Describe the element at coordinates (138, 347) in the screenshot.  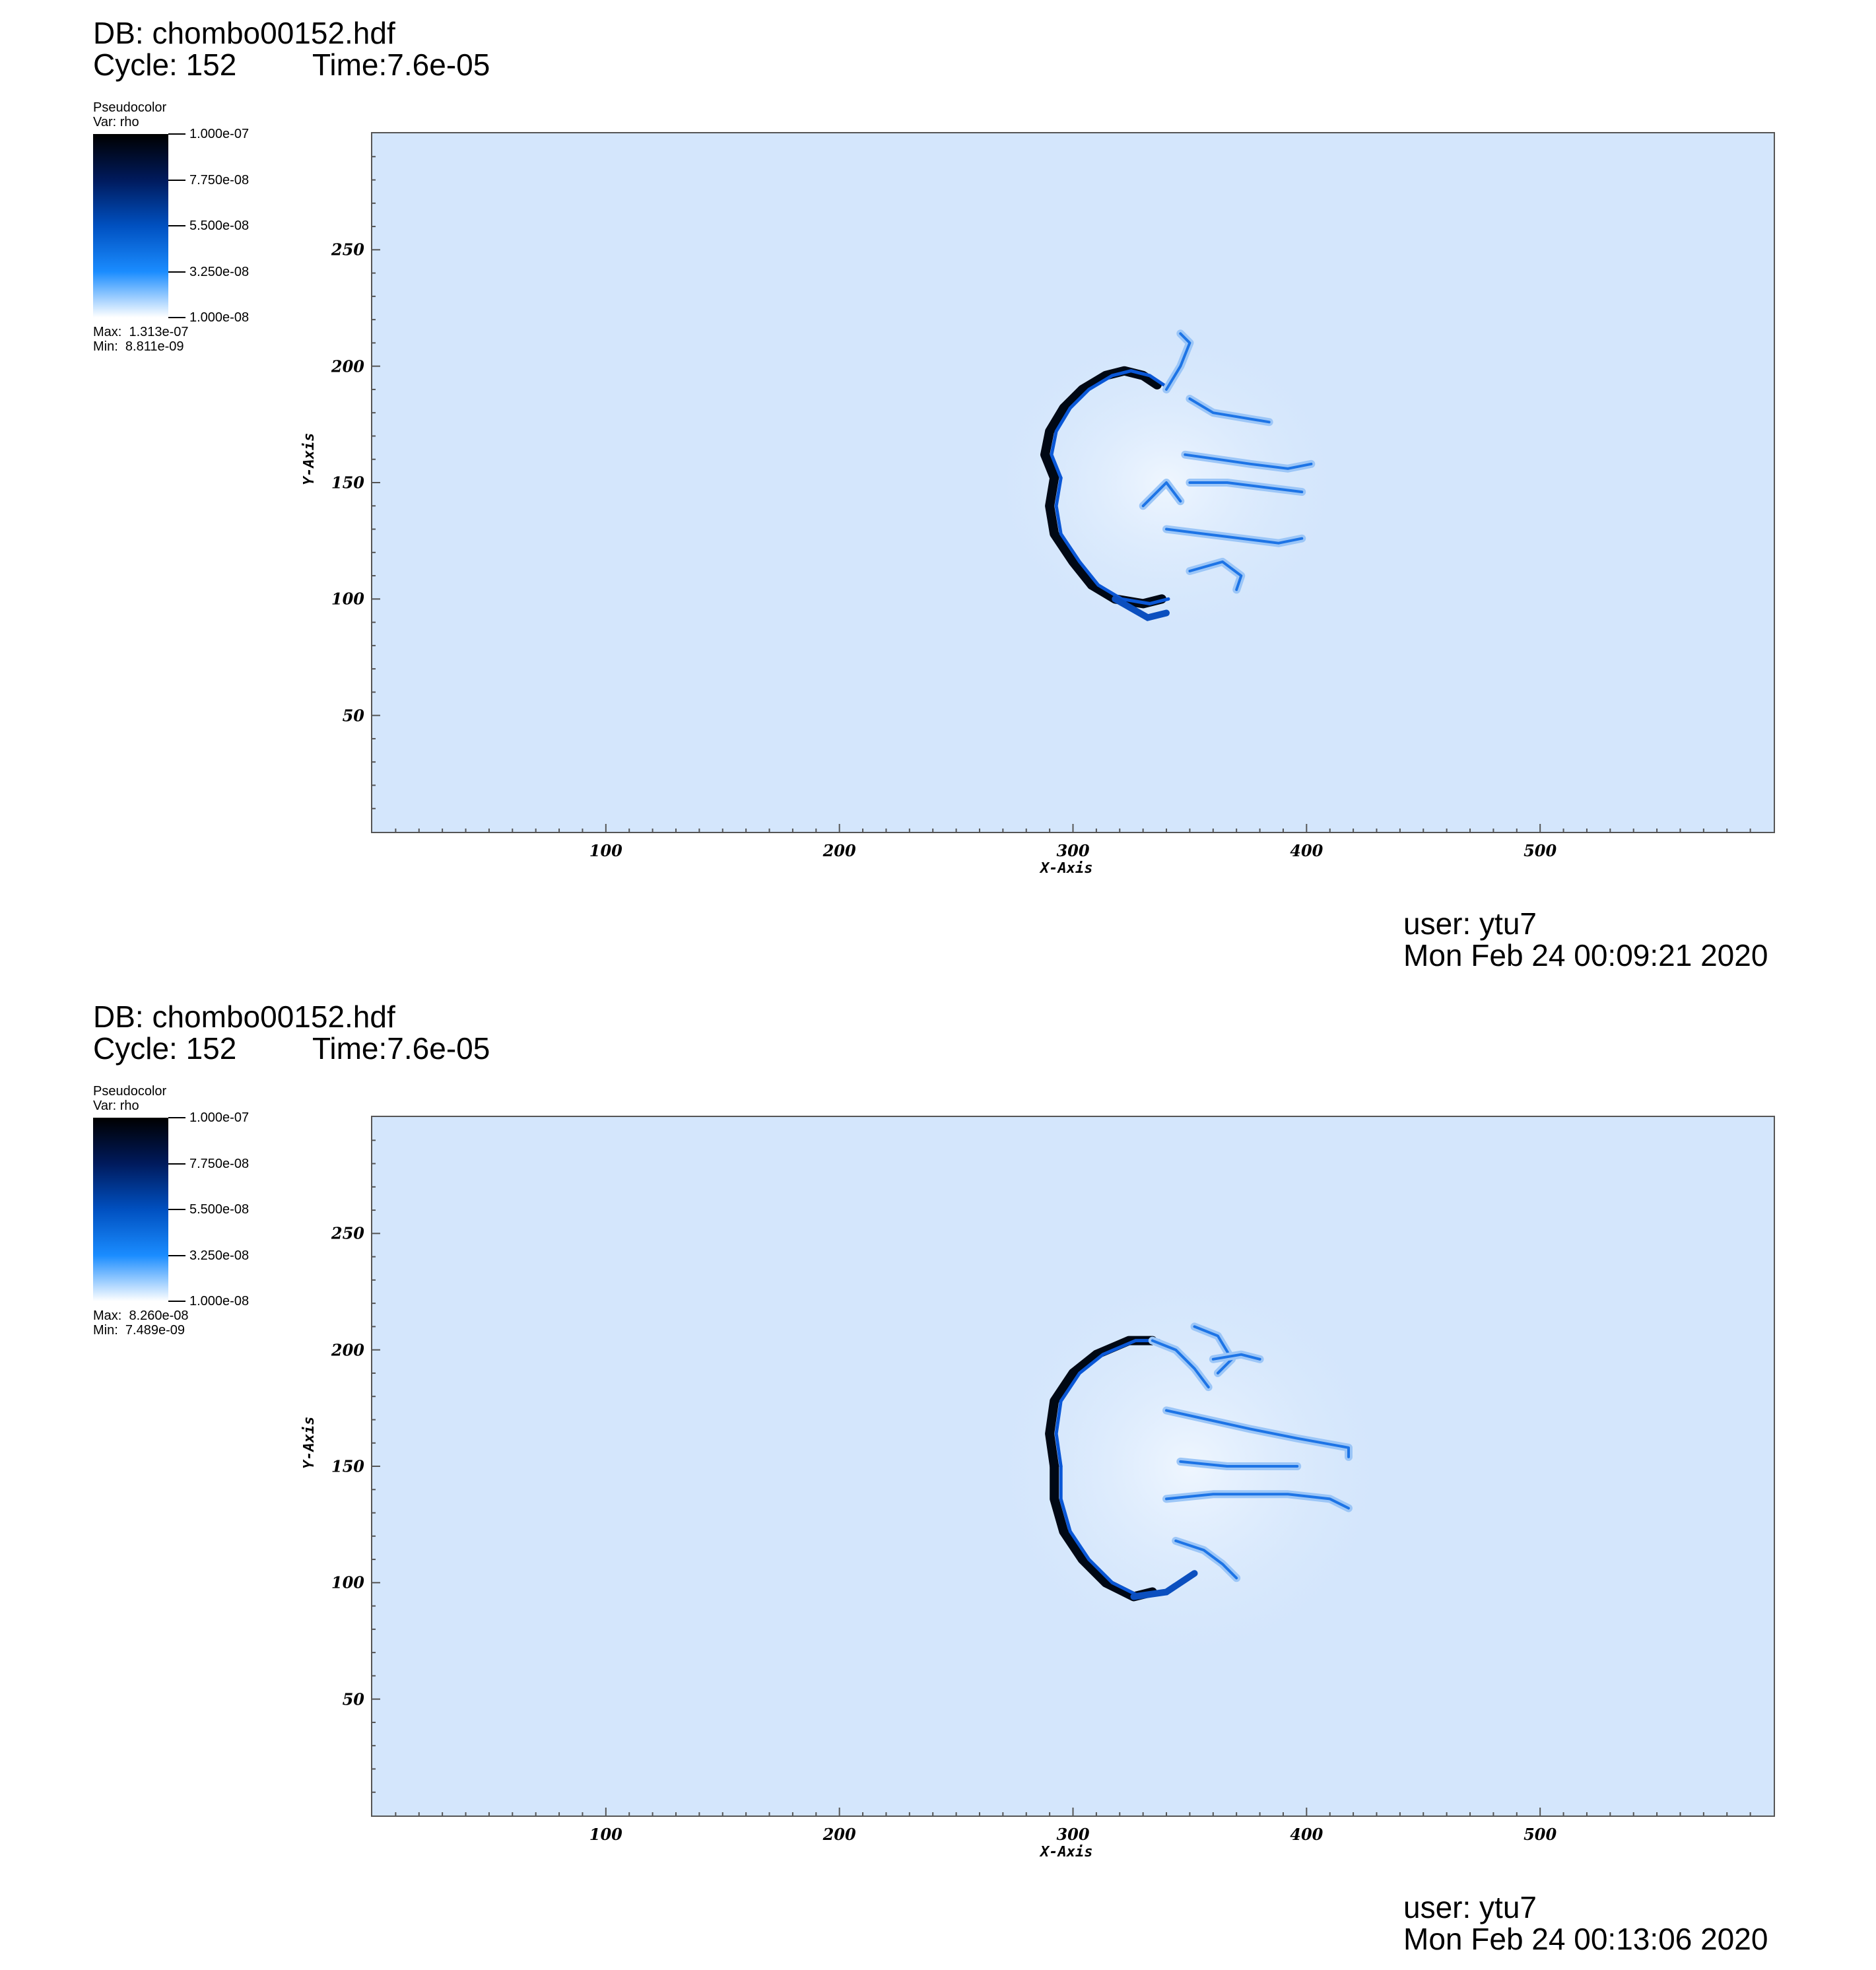
I see `legend-min: Min: 8.811e-09` at that location.